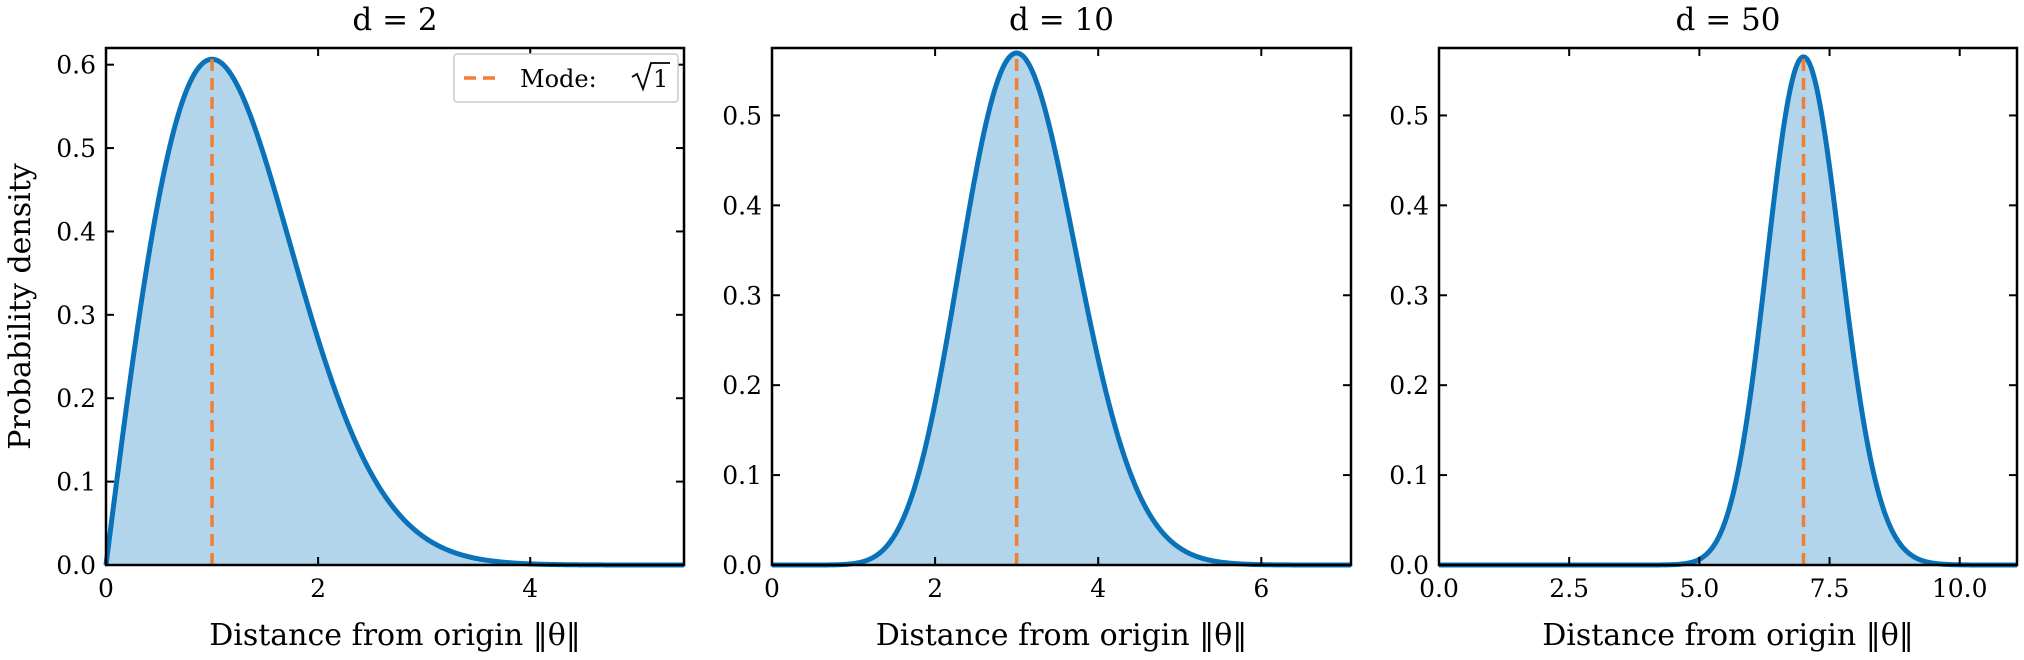 This screenshot has height=660, width=2024. What do you see at coordinates (20, 306) in the screenshot?
I see `y-axis-label: Probability density` at bounding box center [20, 306].